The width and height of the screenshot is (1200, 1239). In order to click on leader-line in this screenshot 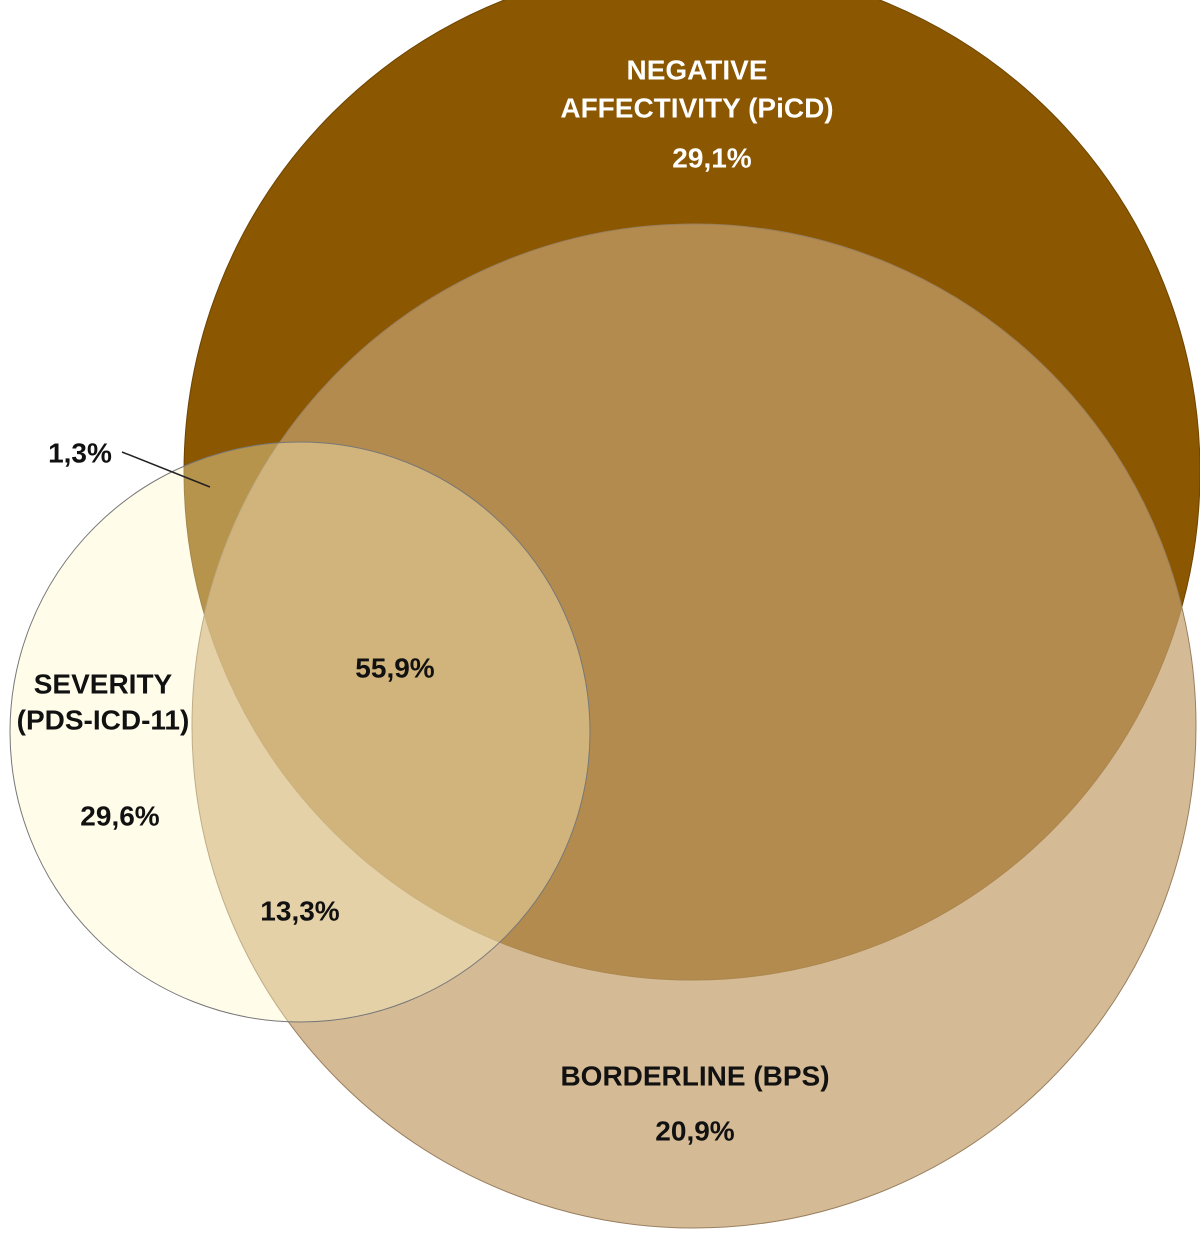, I will do `click(166, 469)`.